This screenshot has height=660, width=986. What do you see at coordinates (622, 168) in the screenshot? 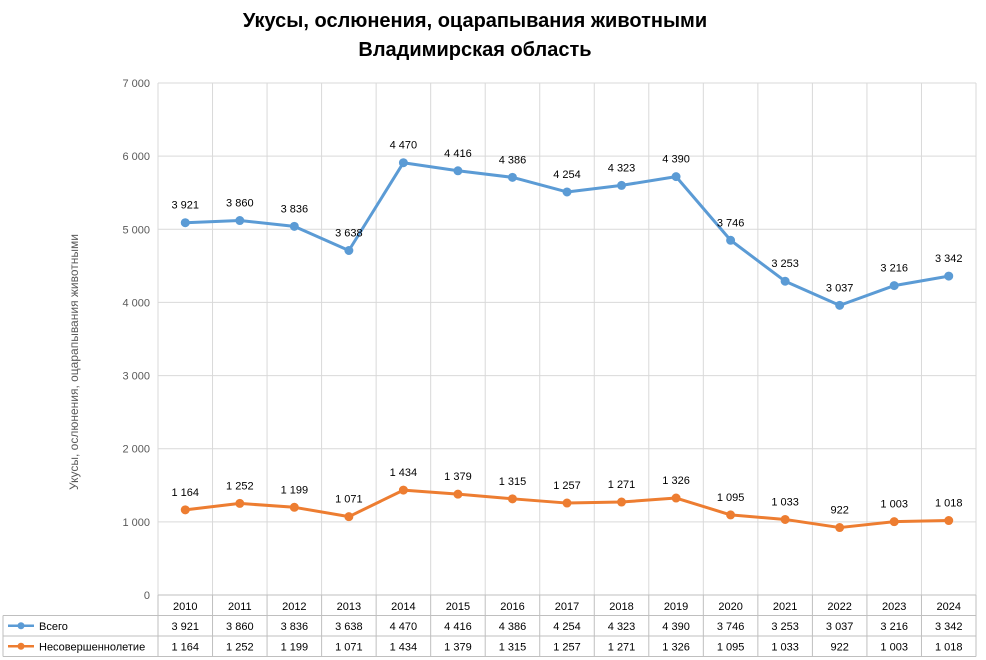
I see `data-label: 4 323` at bounding box center [622, 168].